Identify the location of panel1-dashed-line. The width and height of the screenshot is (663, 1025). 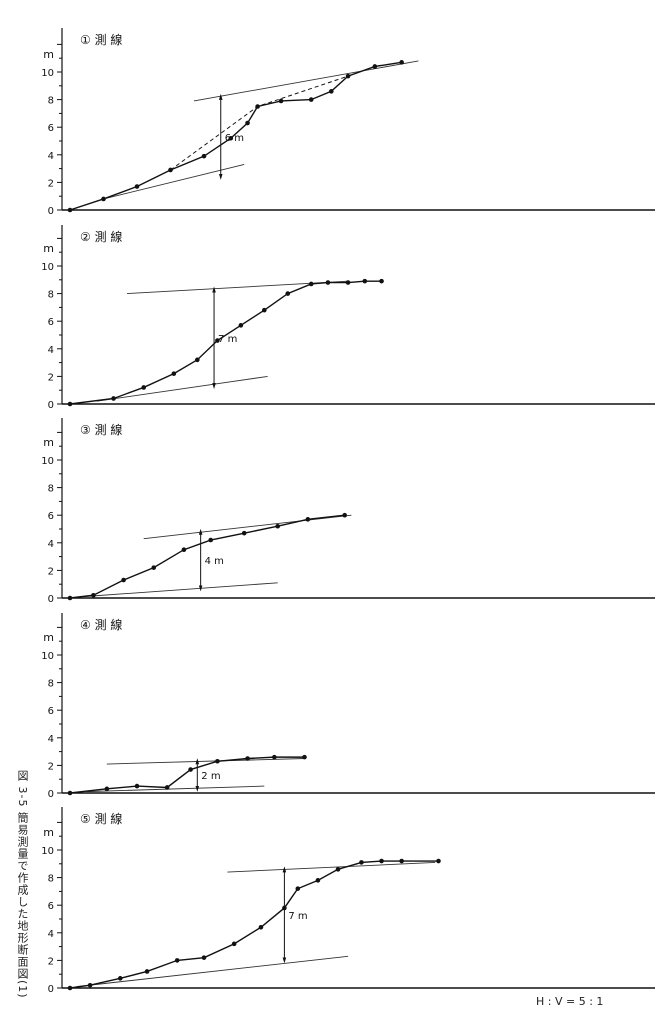
(259, 123).